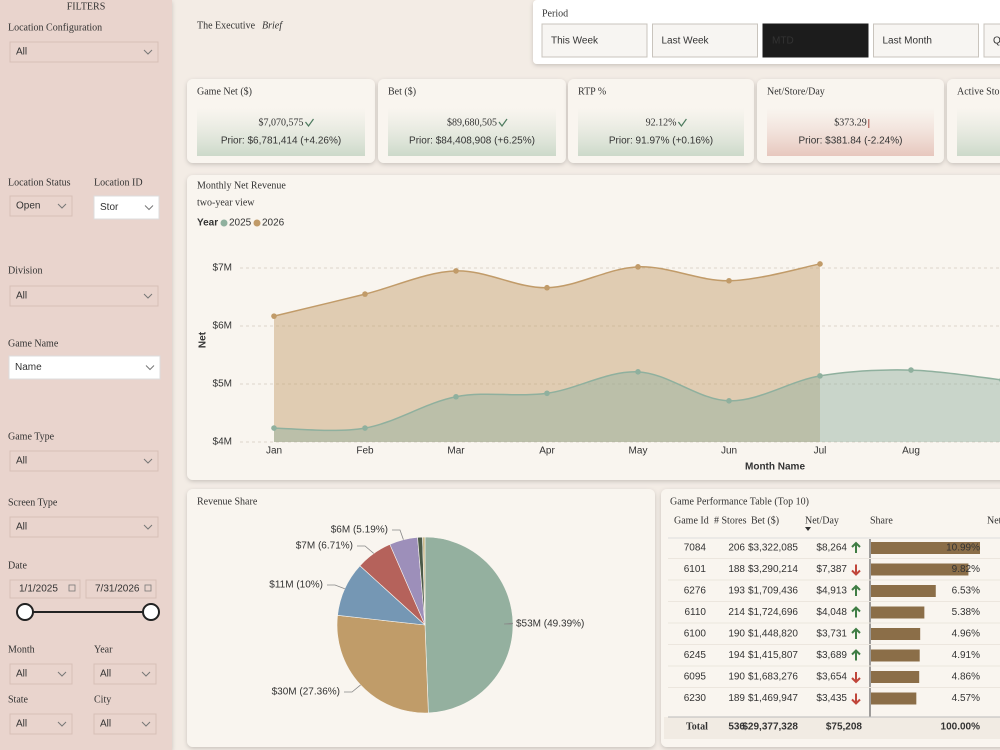 The width and height of the screenshot is (1000, 750). Describe the element at coordinates (996, 41) in the screenshot. I see `period-button-label: Q` at that location.